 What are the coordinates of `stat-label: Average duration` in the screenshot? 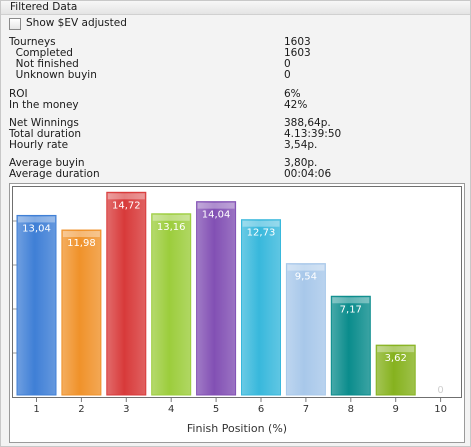 It's located at (54, 174).